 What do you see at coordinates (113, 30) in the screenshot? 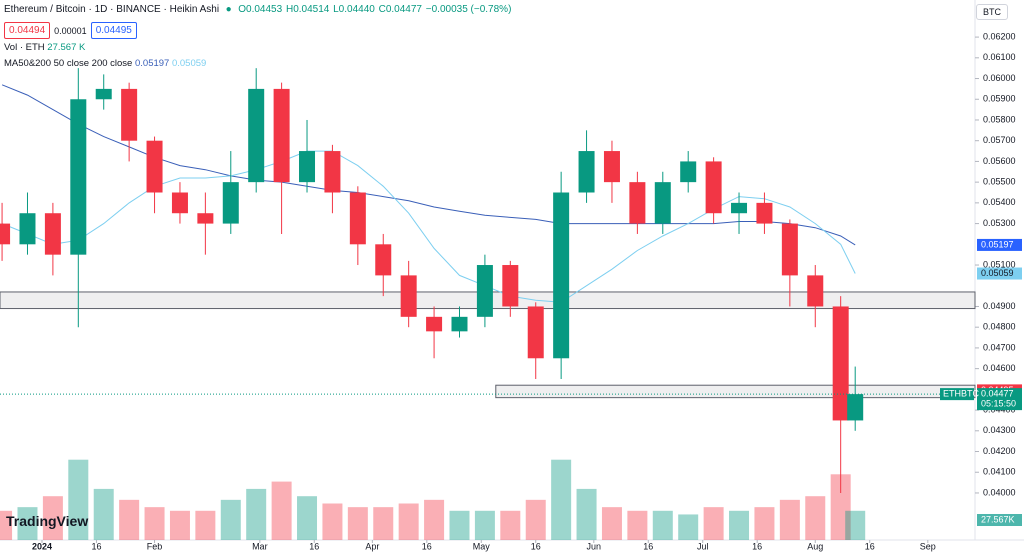
I see `buy-button: 0.04495` at bounding box center [113, 30].